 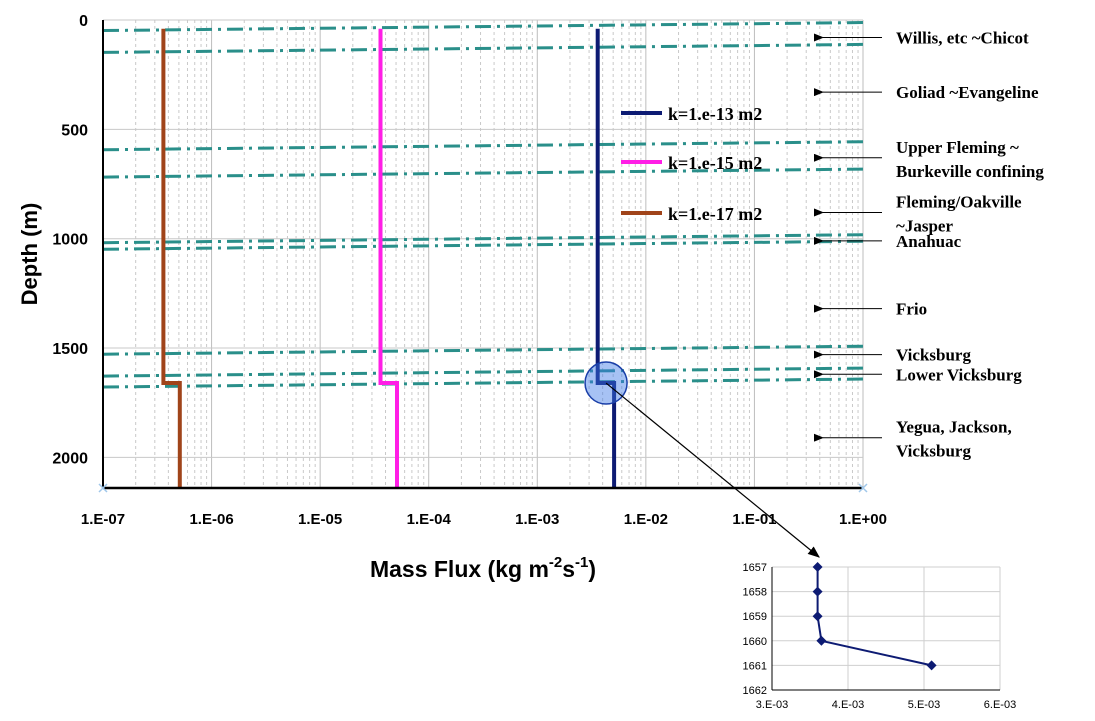 I want to click on inset-y-tick-label: 1661, so click(x=755, y=666).